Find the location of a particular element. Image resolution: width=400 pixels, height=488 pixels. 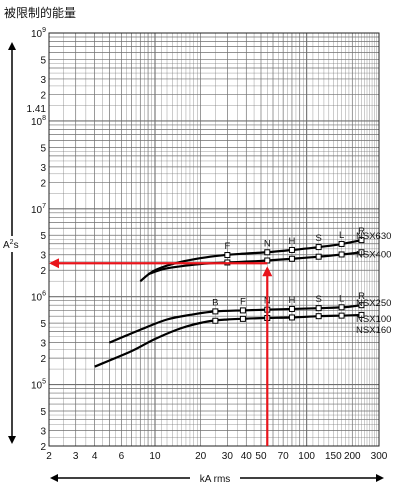

x-tick-label: 150 is located at coordinates (333, 456).